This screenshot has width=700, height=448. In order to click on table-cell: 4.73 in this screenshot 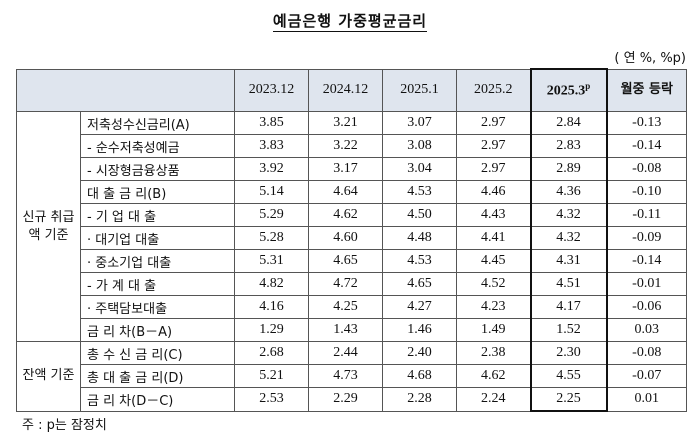, I will do `click(345, 376)`.